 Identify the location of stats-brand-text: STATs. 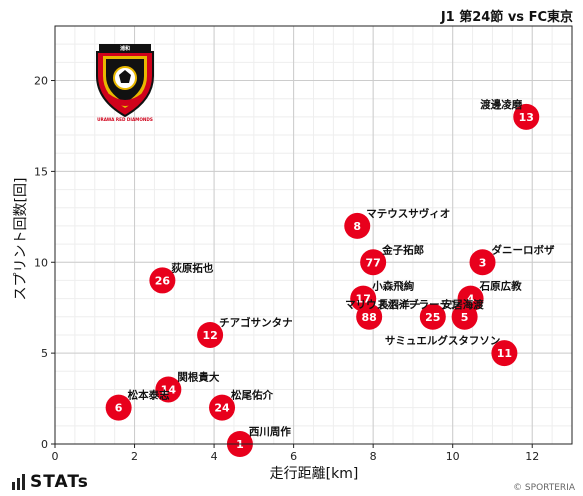
(59, 482).